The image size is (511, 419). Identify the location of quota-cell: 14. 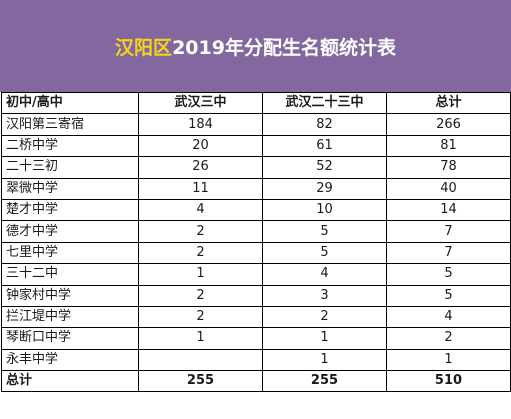
(448, 210).